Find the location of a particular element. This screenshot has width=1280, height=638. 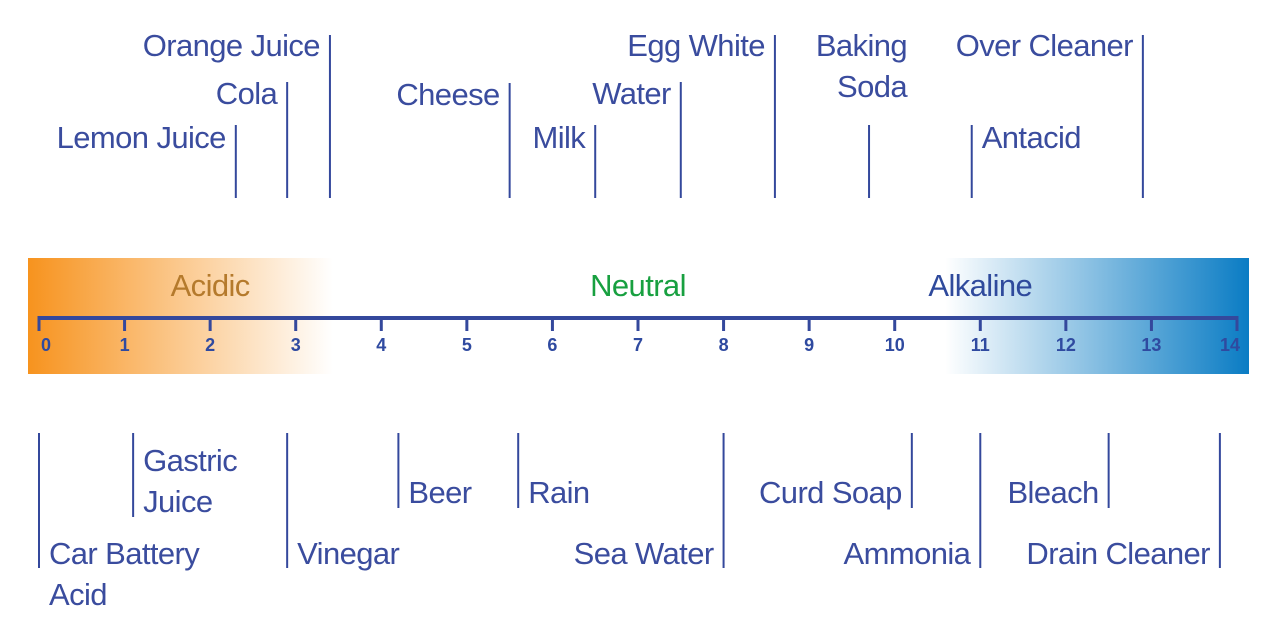

substance-label: Antacid is located at coordinates (1031, 137).